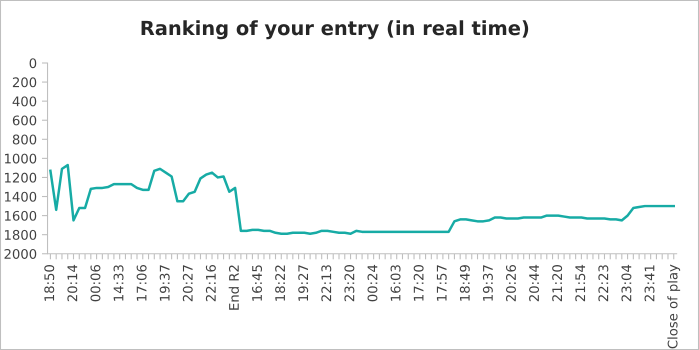  Describe the element at coordinates (24, 120) in the screenshot. I see `y-tick-label: 600` at that location.